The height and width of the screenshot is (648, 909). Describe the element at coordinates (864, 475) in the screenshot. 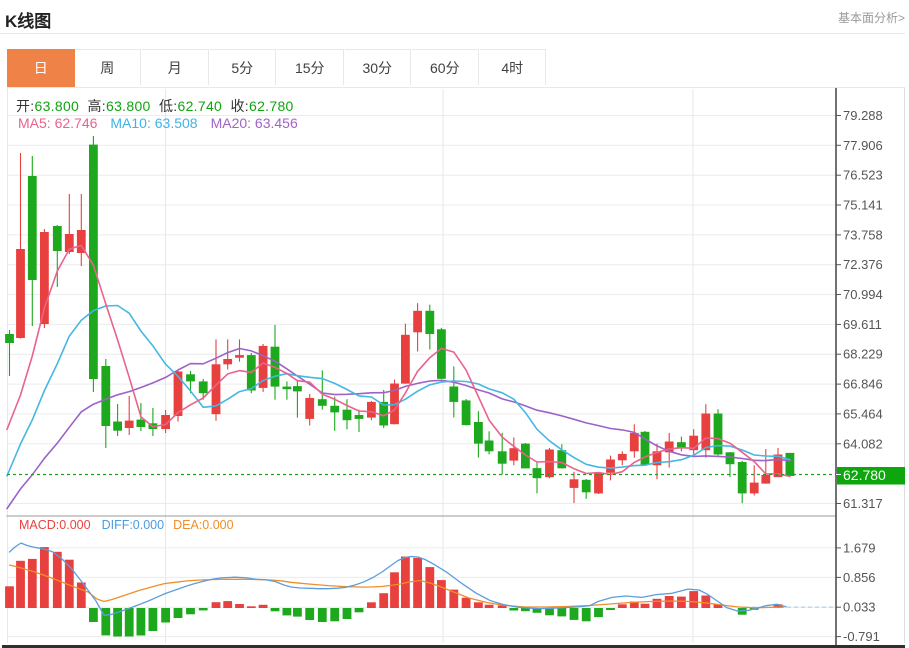

I see `svg-text: 62.780` at that location.